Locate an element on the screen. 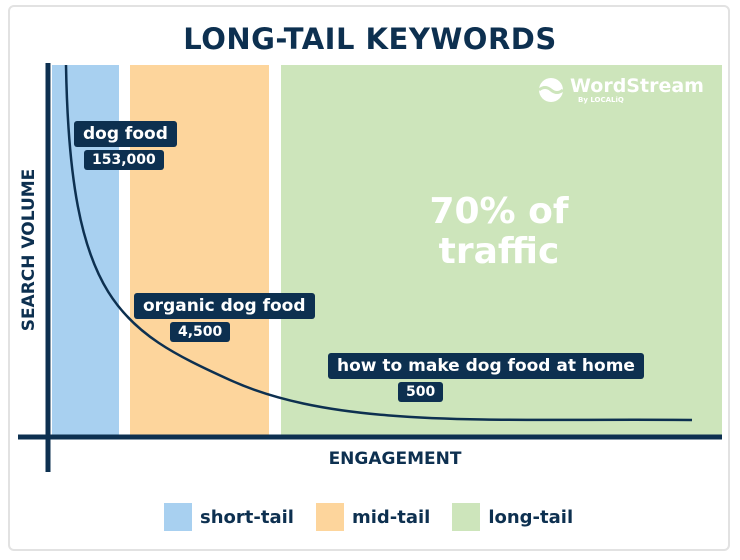 This screenshot has height=560, width=740. callout-line1: 70% of is located at coordinates (499, 211).